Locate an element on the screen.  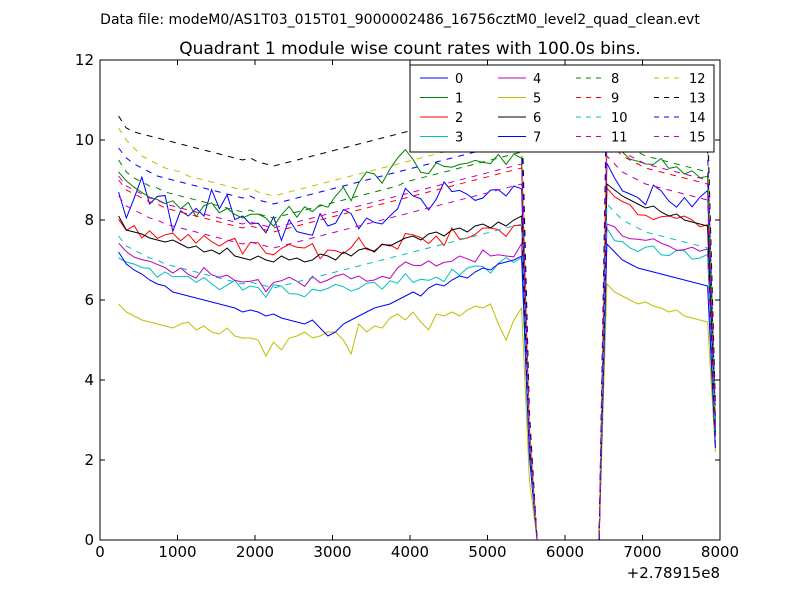
y-tick-label: 2 is located at coordinates (89, 460).